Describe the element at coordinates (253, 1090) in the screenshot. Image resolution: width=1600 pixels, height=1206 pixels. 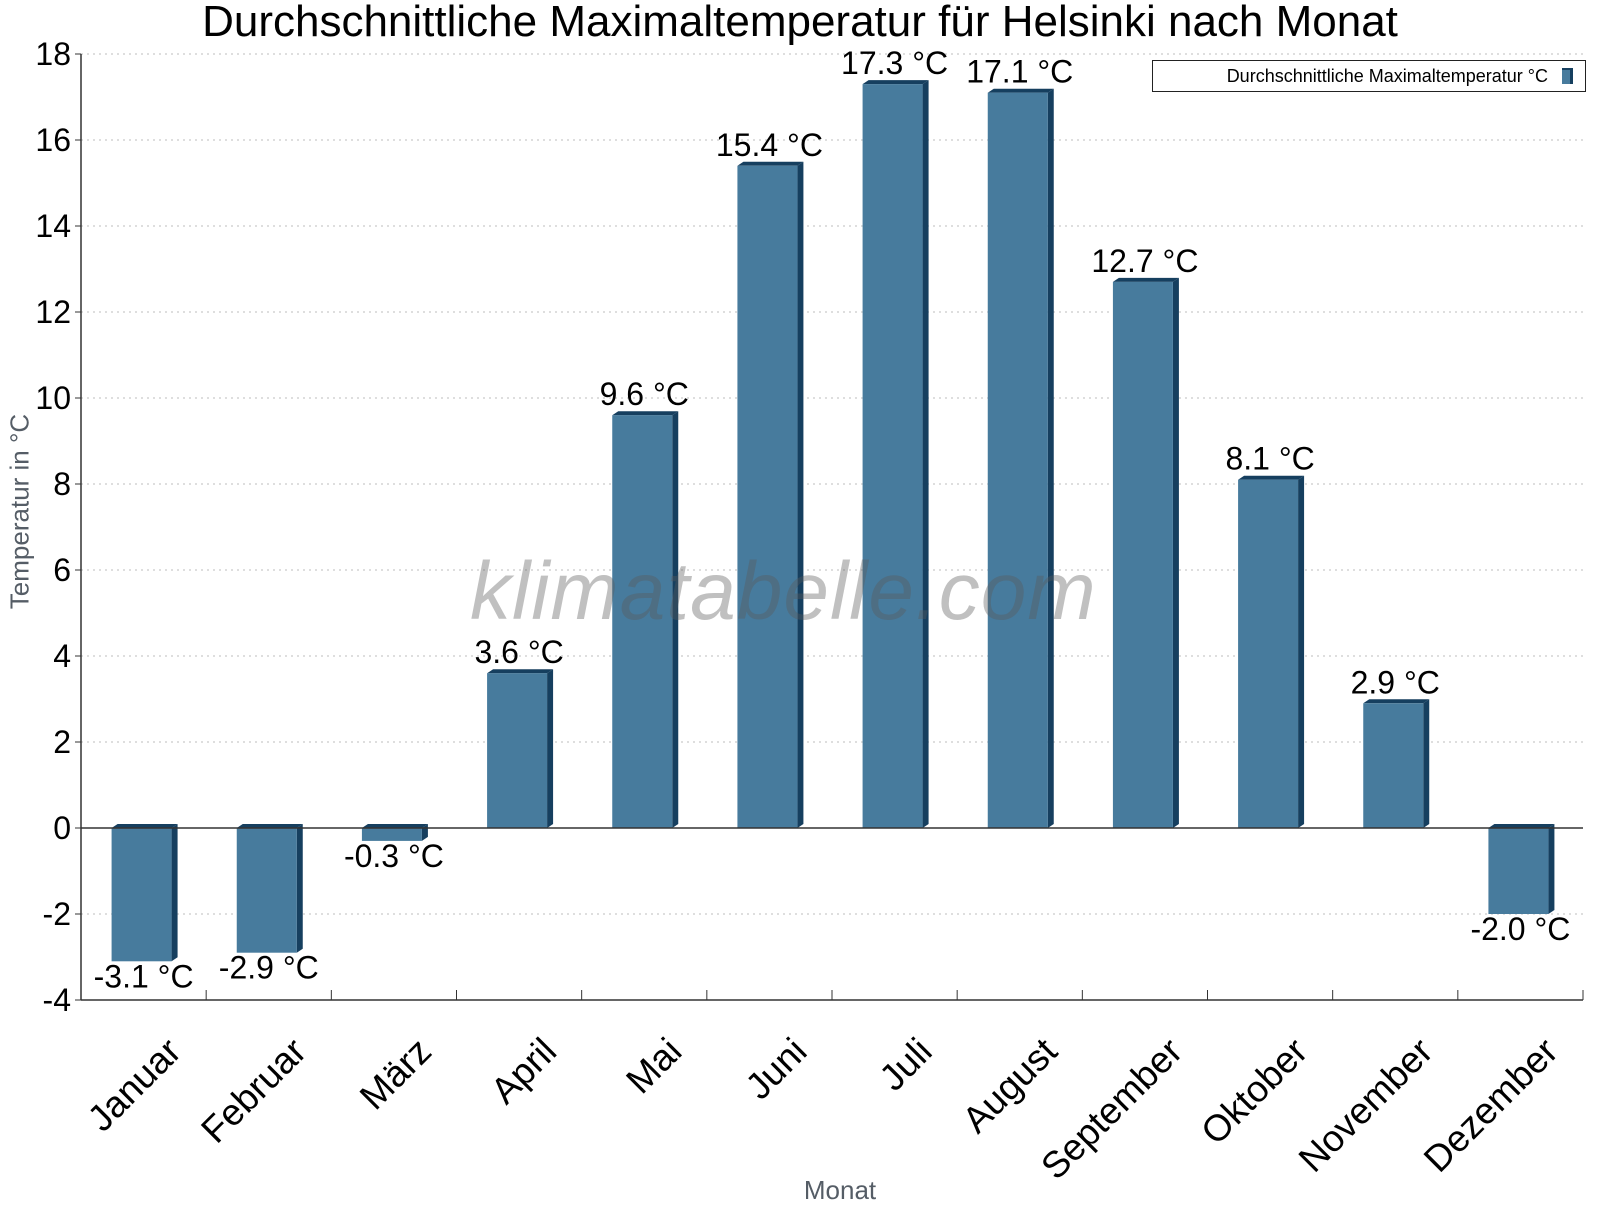
I see `x-tick-label: Februar` at that location.